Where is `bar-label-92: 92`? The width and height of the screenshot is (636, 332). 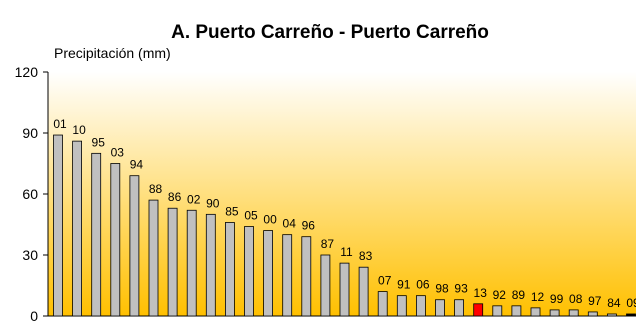 bar-label-92: 92 is located at coordinates (500, 295).